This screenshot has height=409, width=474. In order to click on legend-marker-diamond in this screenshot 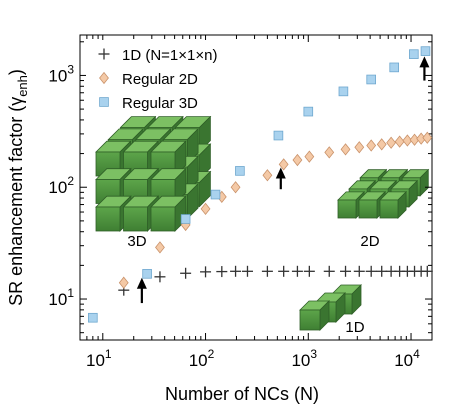, I will do `click(104, 78)`.